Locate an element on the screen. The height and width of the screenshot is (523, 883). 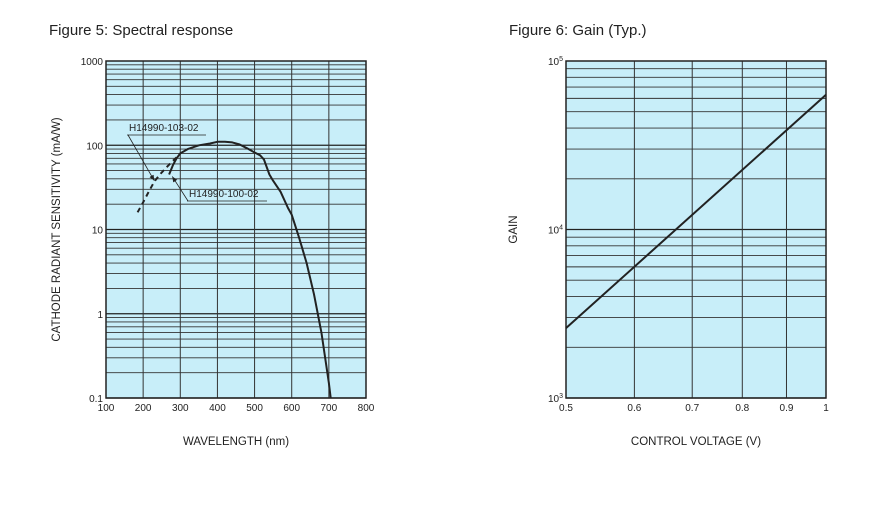
y-tick-label: 10⁴ is located at coordinates (555, 231).